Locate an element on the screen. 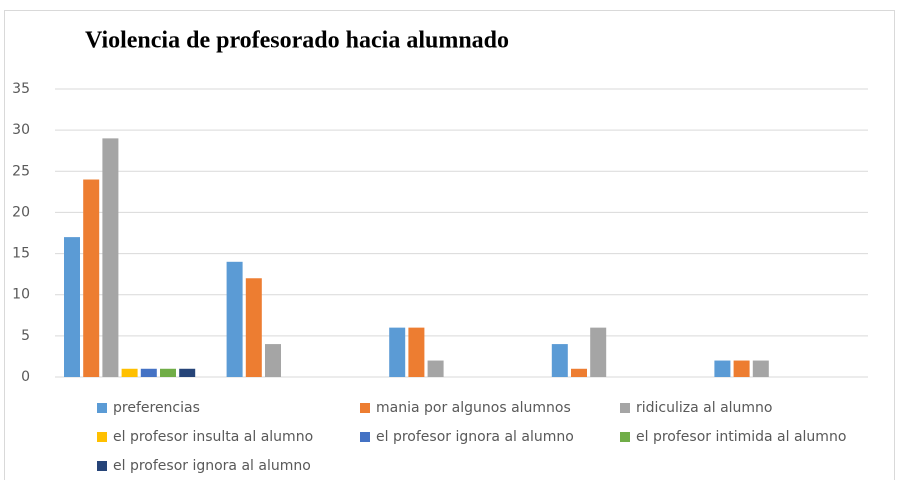 This screenshot has height=480, width=899. legend-label: ridiculiza al alumno is located at coordinates (704, 408).